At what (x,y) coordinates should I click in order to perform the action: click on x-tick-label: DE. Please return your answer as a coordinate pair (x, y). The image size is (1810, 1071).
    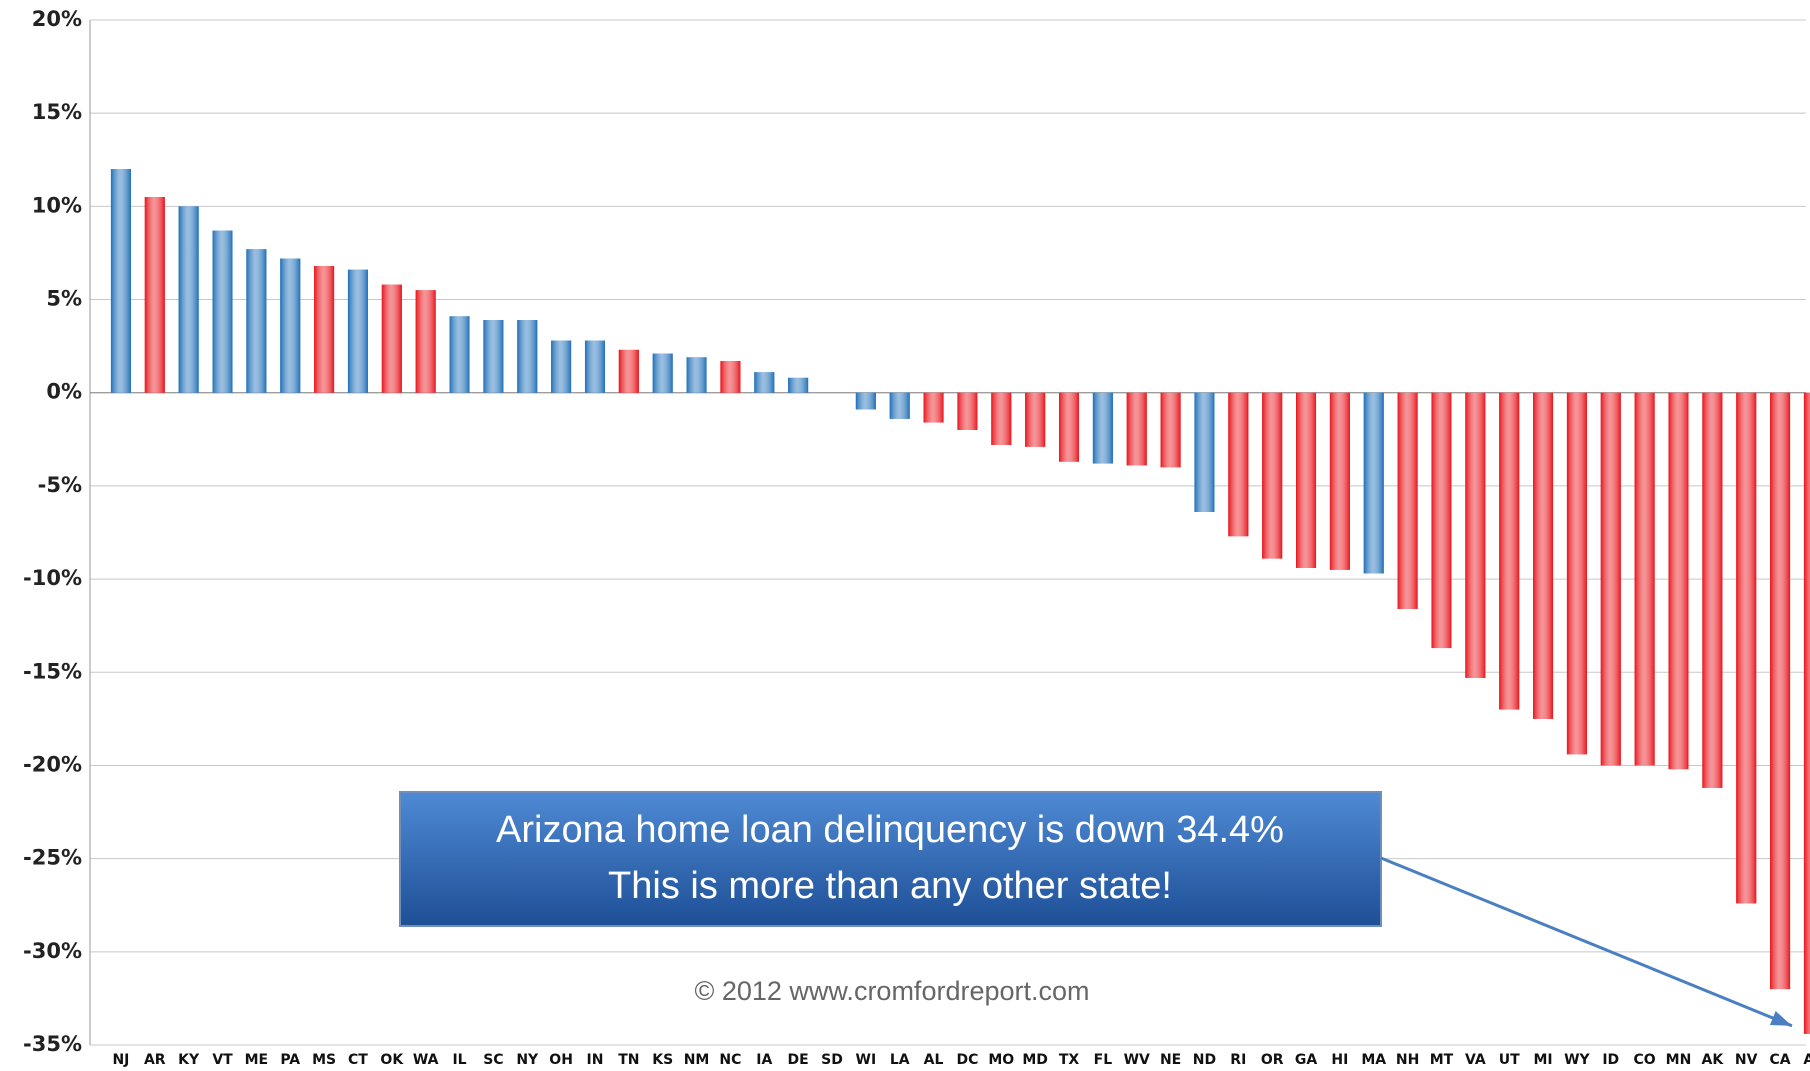
    Looking at the image, I should click on (798, 1060).